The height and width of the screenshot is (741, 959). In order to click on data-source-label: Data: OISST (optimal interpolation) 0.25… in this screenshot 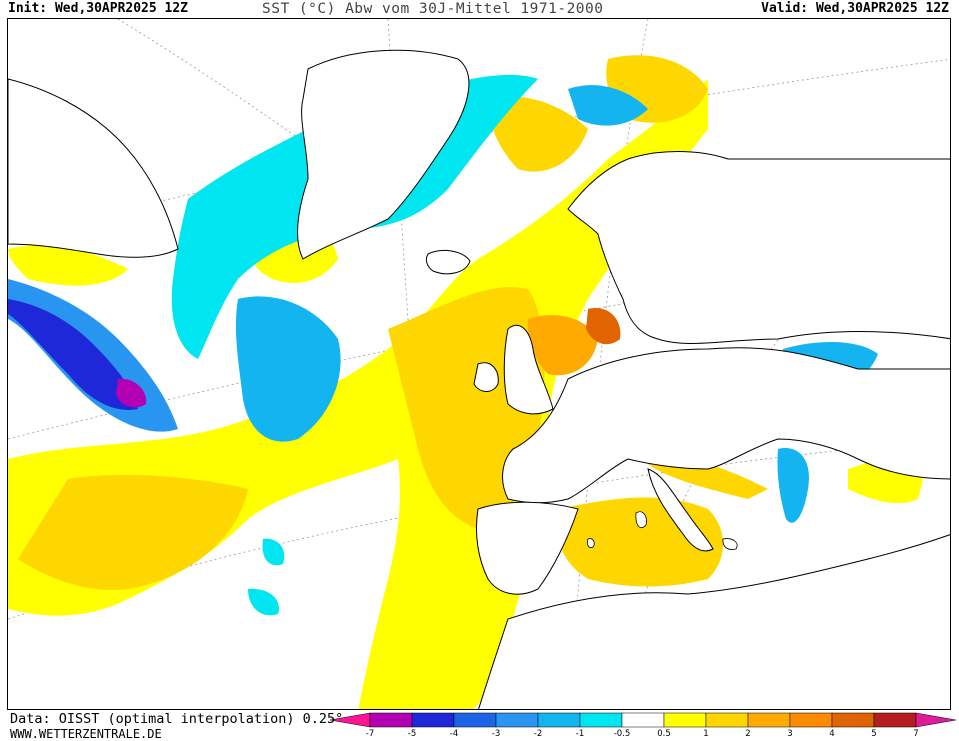, I will do `click(177, 719)`.